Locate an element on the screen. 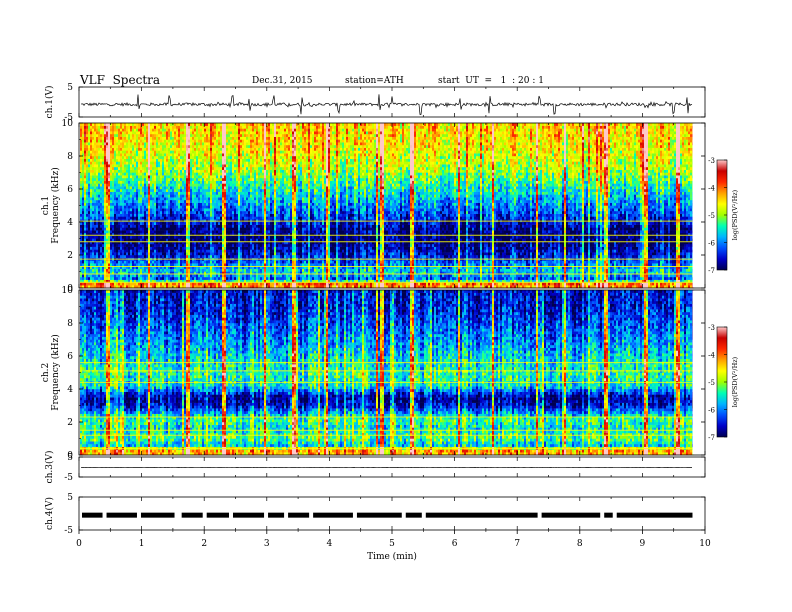  ch1-spec-colorbar-label: log(PSD(V²/Hz) is located at coordinates (735, 214).